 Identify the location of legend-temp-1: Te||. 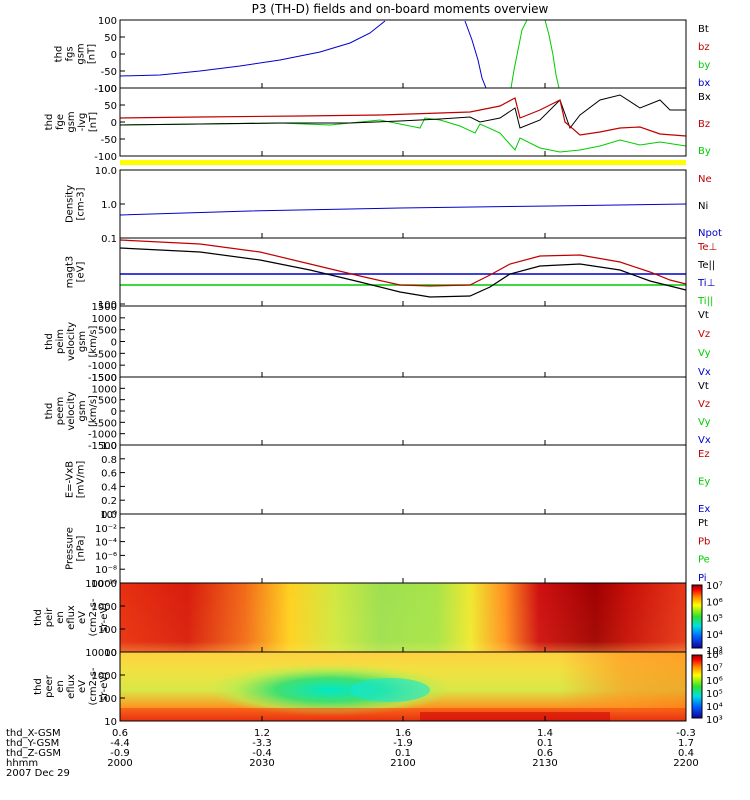
(706, 265).